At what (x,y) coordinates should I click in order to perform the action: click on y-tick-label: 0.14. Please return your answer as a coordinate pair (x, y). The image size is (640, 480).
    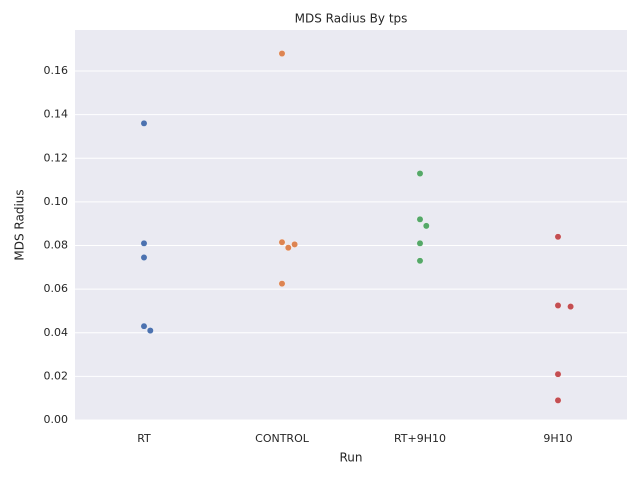
    Looking at the image, I should click on (56, 114).